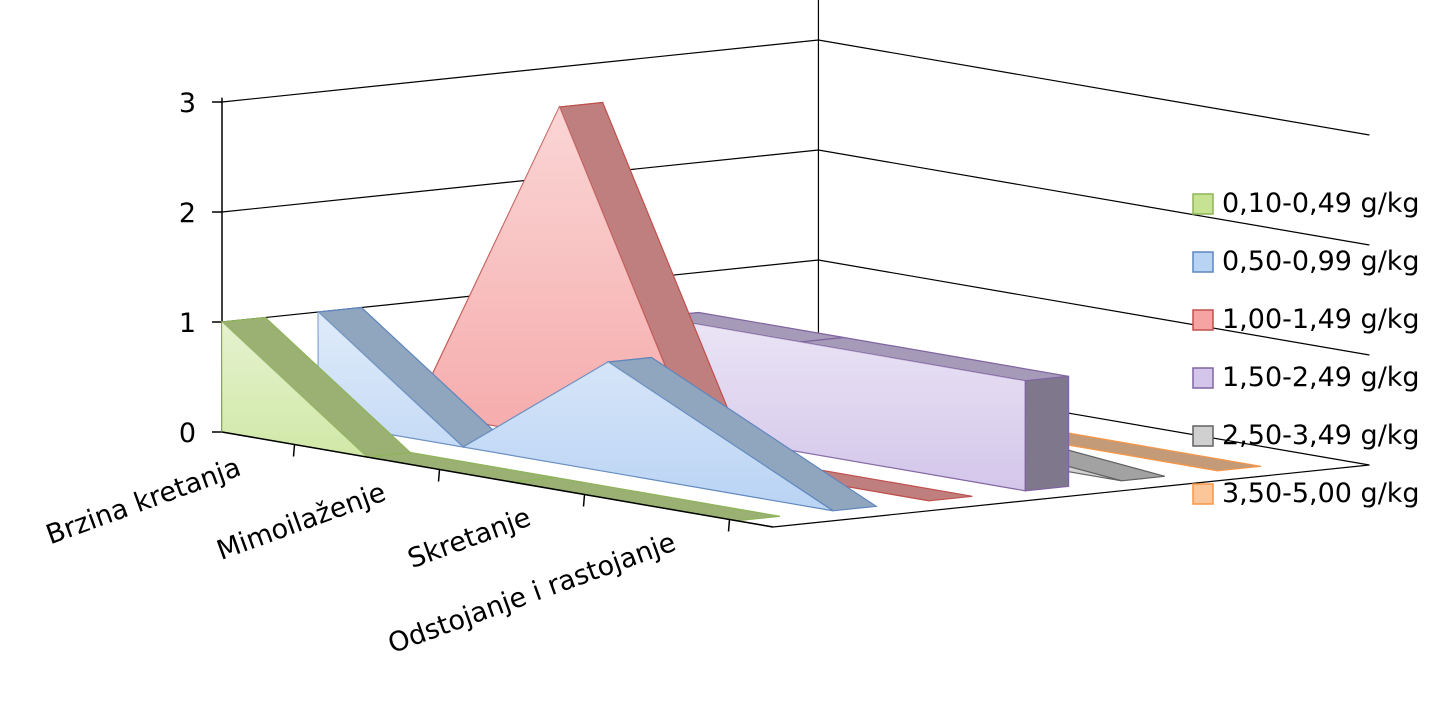 The width and height of the screenshot is (1449, 705). What do you see at coordinates (1321, 377) in the screenshot?
I see `legend-label-3: 1,50-2,49 g/kg` at bounding box center [1321, 377].